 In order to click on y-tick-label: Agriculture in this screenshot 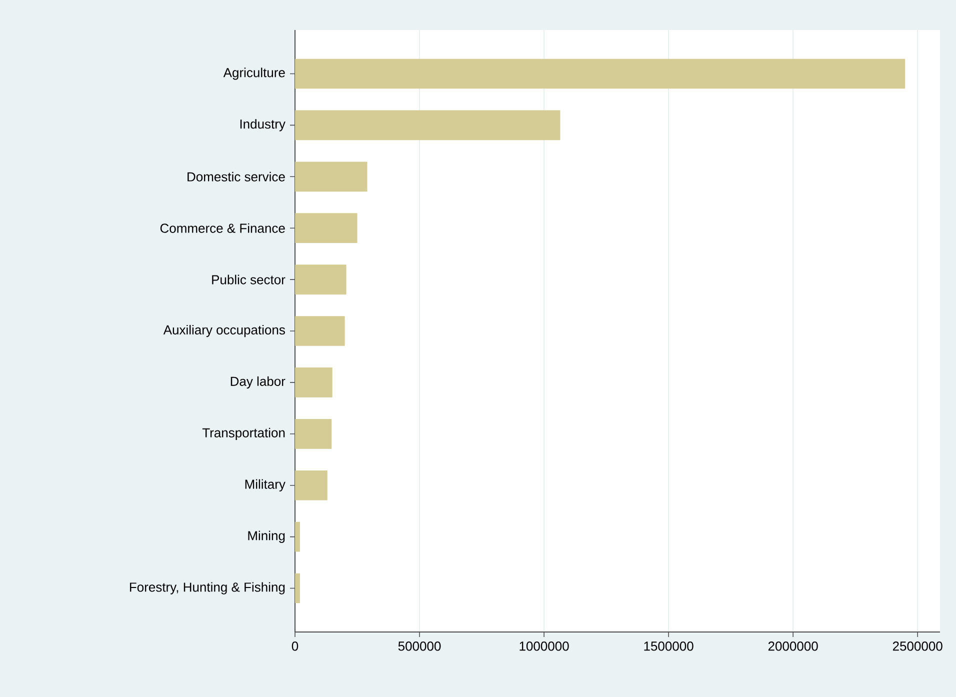, I will do `click(254, 74)`.